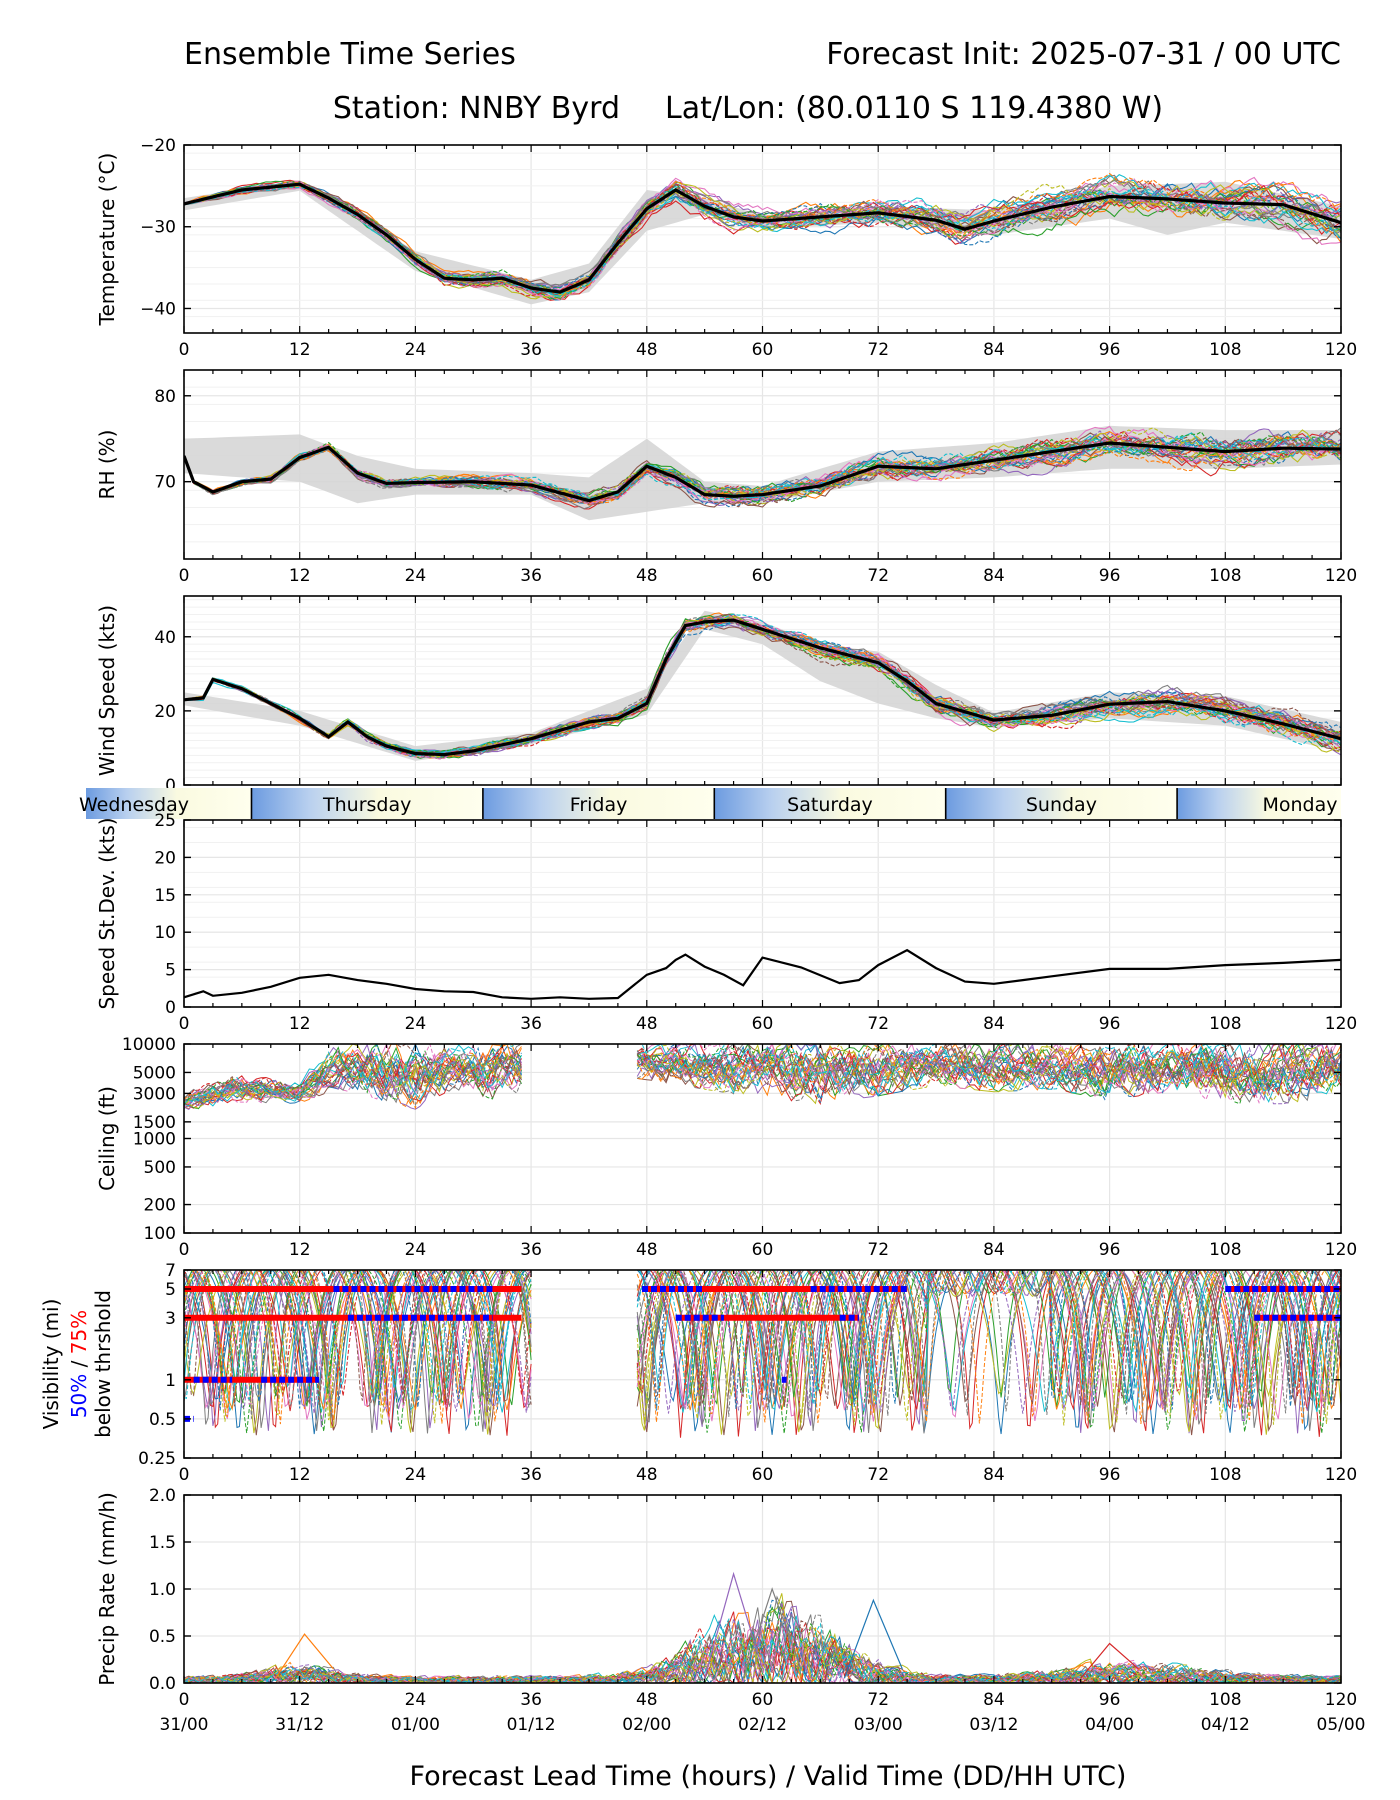 The width and height of the screenshot is (1400, 1800). What do you see at coordinates (531, 1725) in the screenshot?
I see `valid-time-label: 01/12` at bounding box center [531, 1725].